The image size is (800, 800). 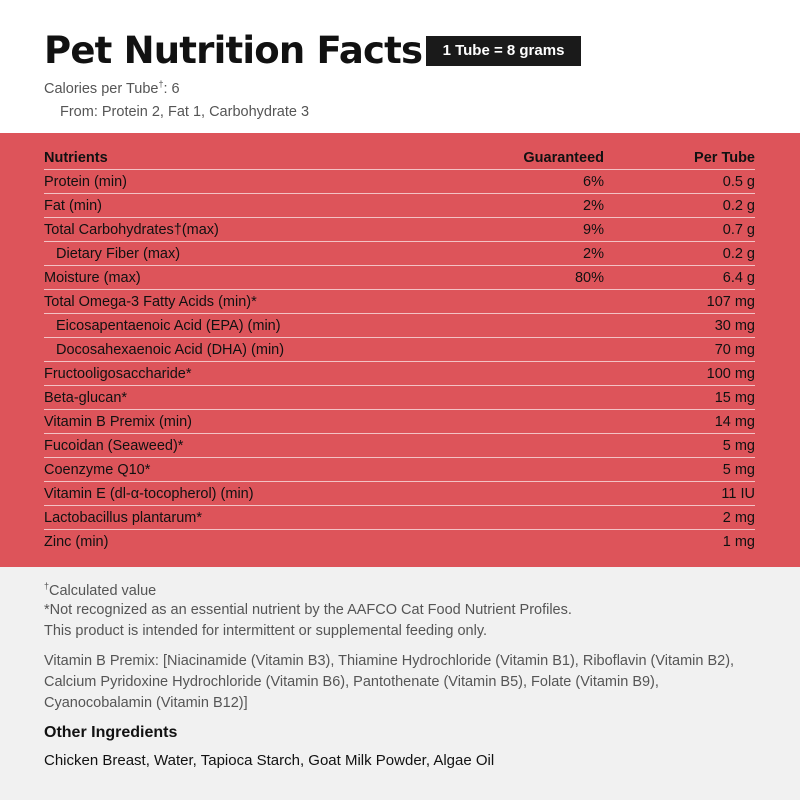 I want to click on nutrient-name: Beta-glucan*, so click(x=86, y=398).